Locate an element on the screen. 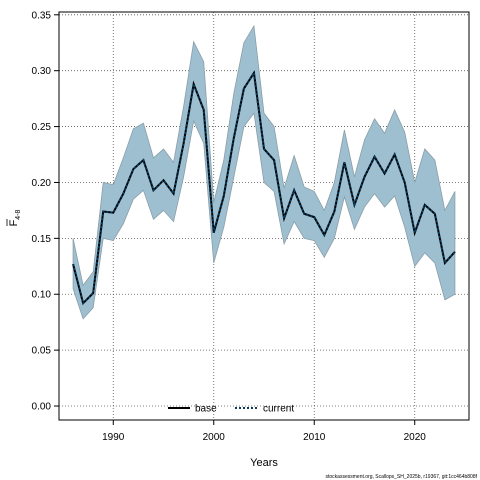 The image size is (480, 480). svg-text: F4-8 is located at coordinates (15, 217).